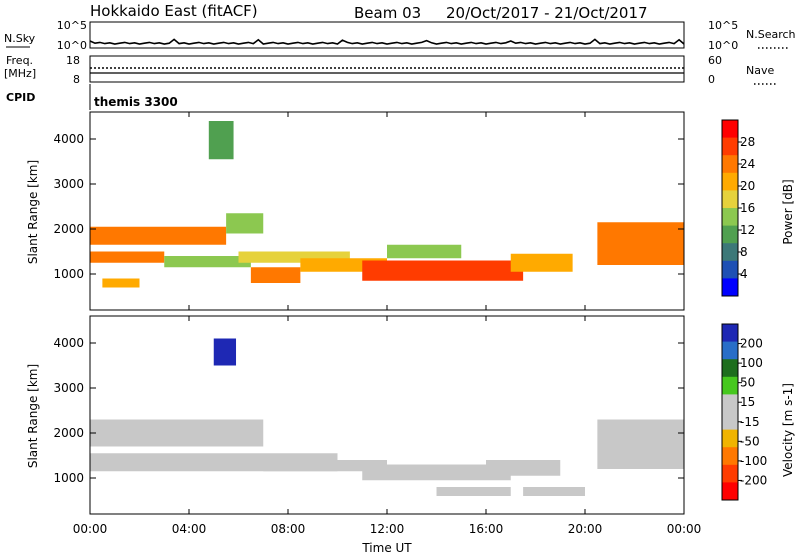 The image size is (800, 554). I want to click on colorbar-tick-label: 20, so click(747, 186).